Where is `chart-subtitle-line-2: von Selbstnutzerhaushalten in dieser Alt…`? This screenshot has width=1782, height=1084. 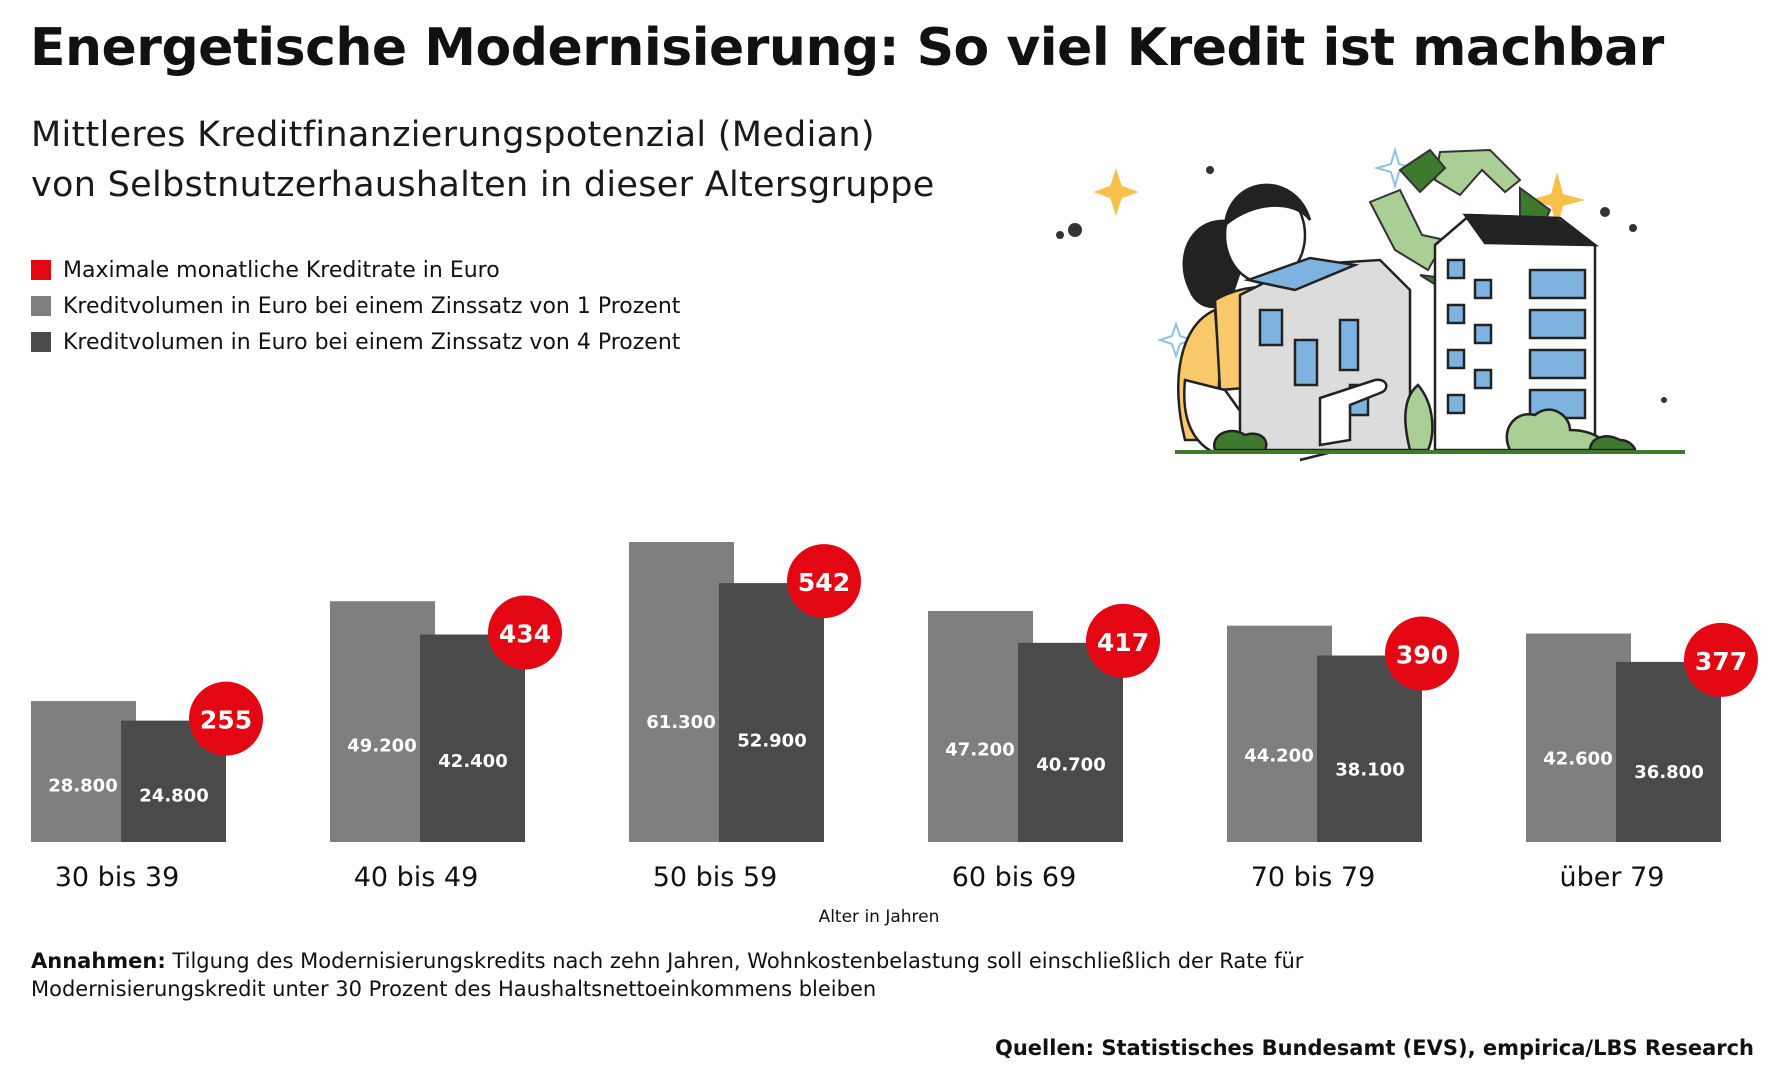 chart-subtitle-line-2: von Selbstnutzerhaushalten in dieser Alt… is located at coordinates (483, 185).